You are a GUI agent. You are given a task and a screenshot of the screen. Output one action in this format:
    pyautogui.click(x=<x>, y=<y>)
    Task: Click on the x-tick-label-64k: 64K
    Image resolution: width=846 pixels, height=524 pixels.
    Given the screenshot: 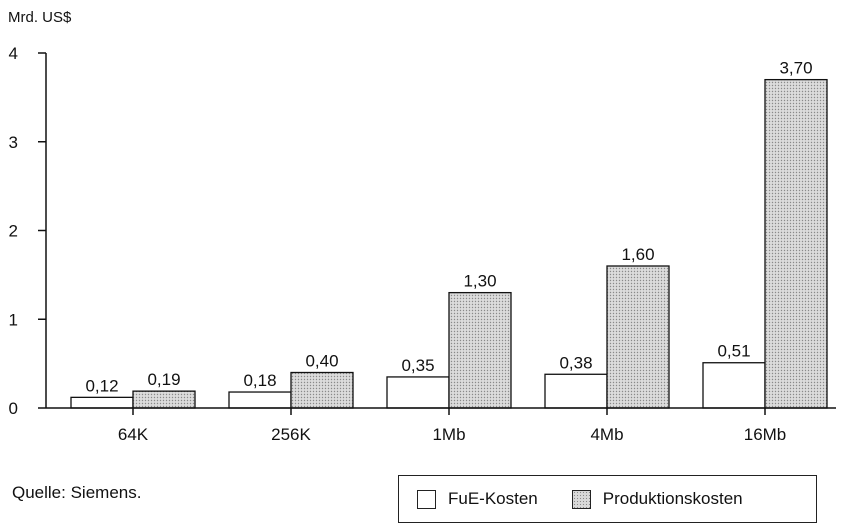 What is the action you would take?
    pyautogui.click(x=133, y=434)
    